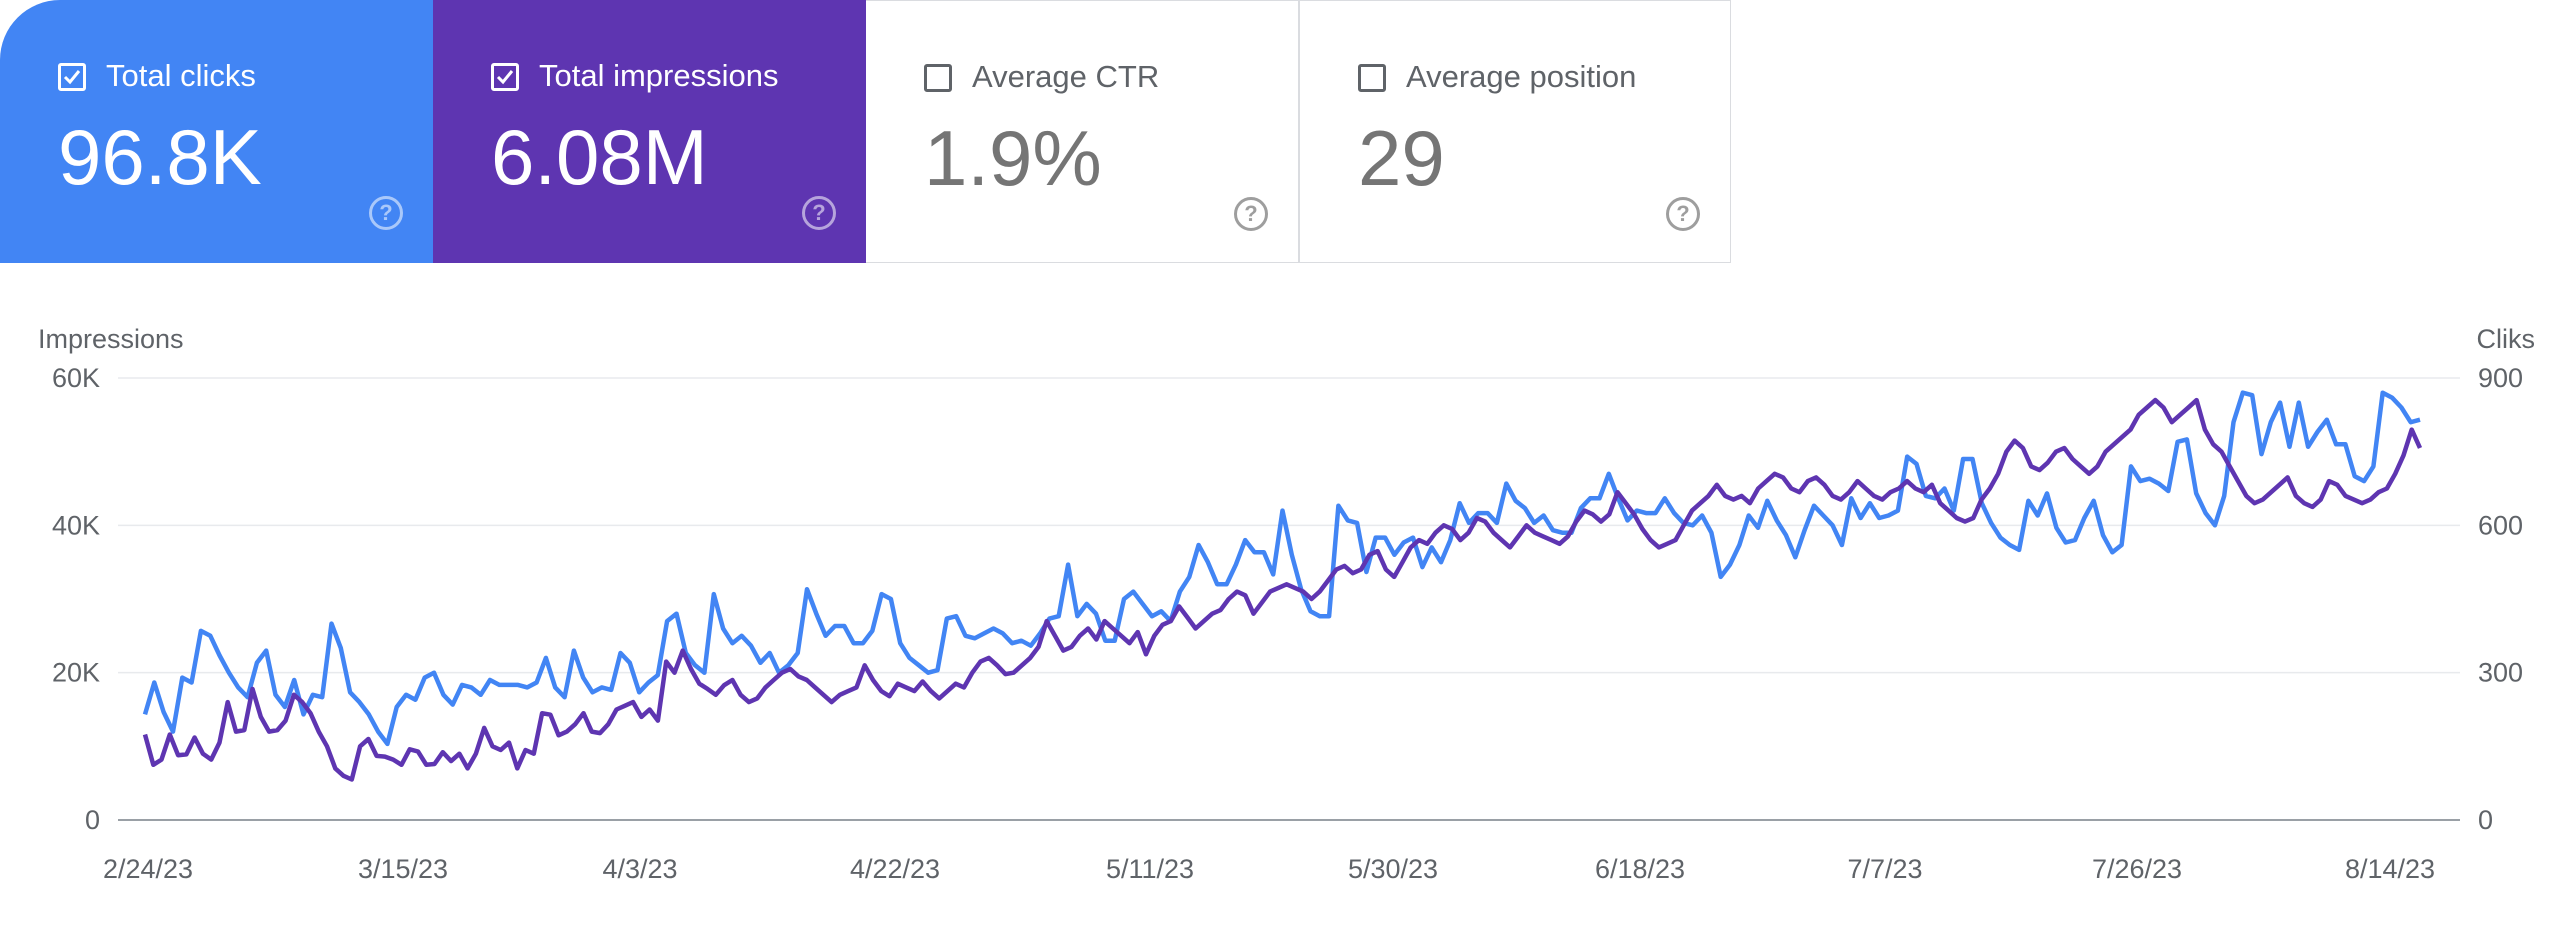  Describe the element at coordinates (76, 599) in the screenshot. I see `y-left-ticks: 0 20K 40K 60K` at that location.